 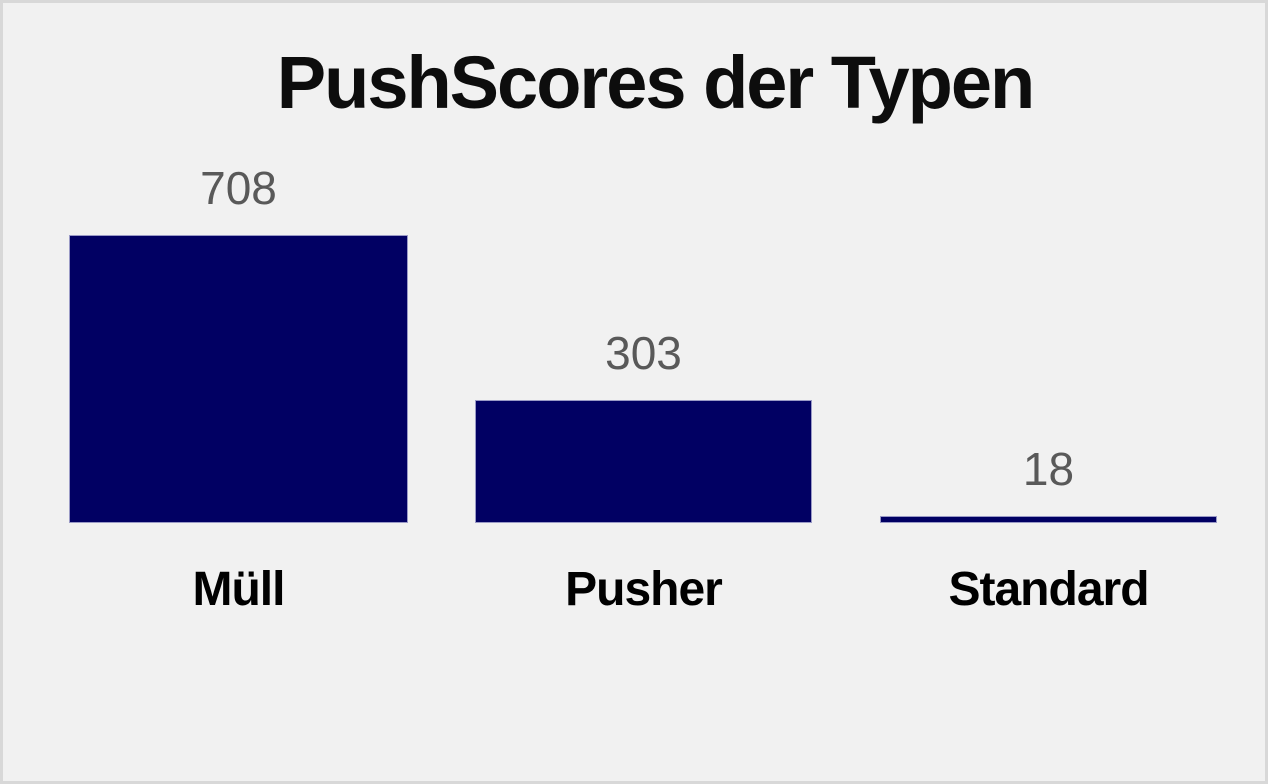 What do you see at coordinates (1048, 469) in the screenshot?
I see `data-label-standard: 18` at bounding box center [1048, 469].